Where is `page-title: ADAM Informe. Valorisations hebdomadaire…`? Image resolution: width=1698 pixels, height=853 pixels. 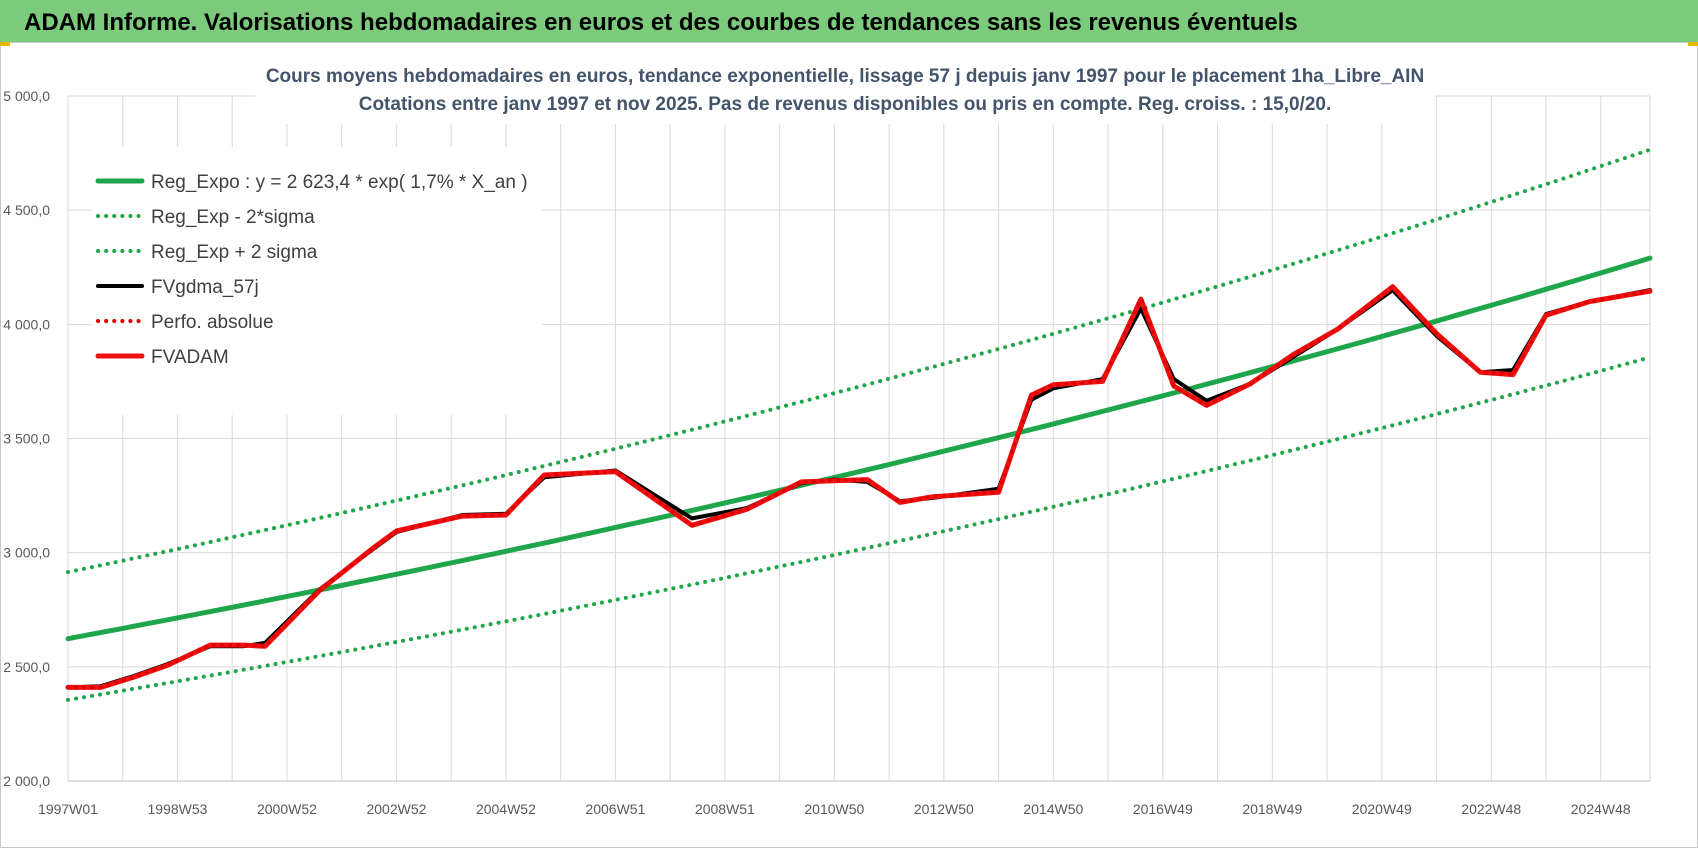
page-title: ADAM Informe. Valorisations hebdomadaire… is located at coordinates (849, 21).